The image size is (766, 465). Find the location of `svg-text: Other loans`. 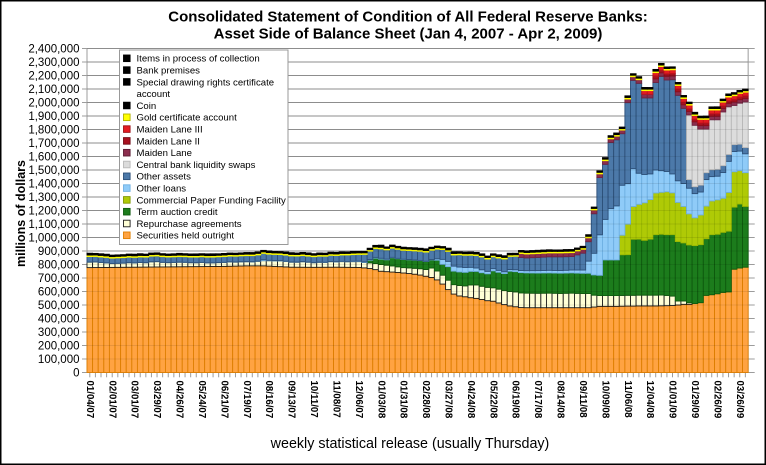

svg-text: Other loans is located at coordinates (162, 189).